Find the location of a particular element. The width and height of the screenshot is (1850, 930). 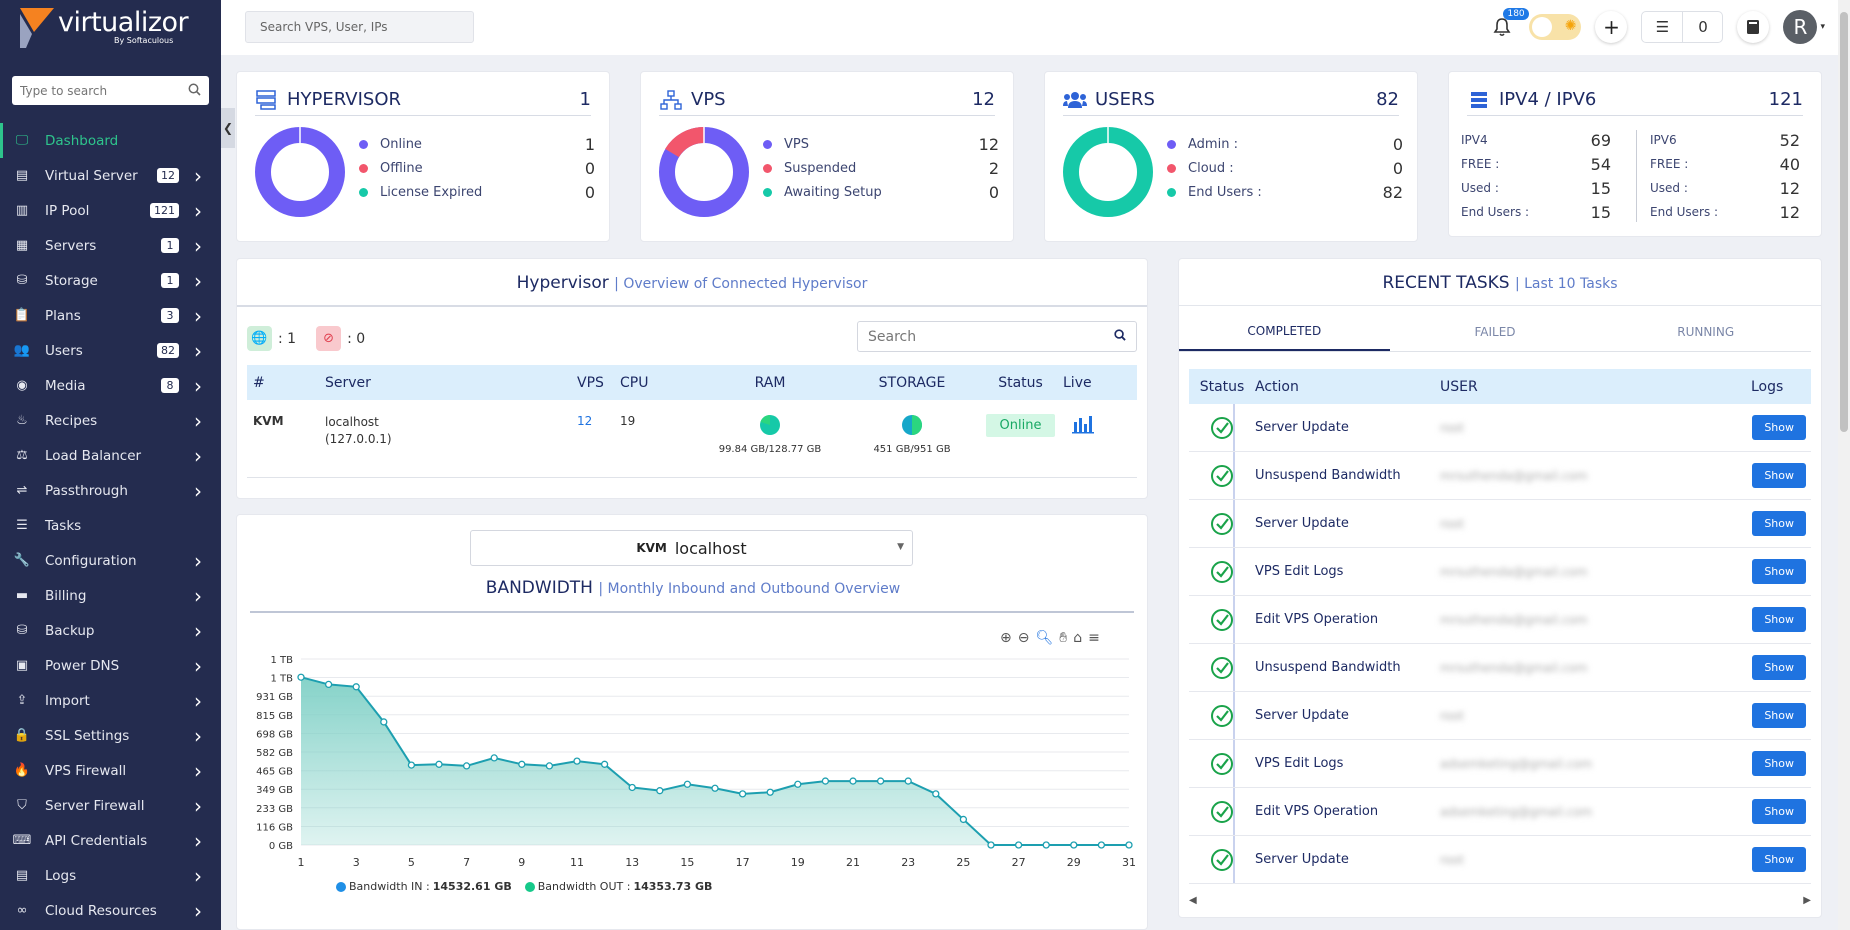

server-select-dropdown: KVM localhost ▼ is located at coordinates (691, 548).